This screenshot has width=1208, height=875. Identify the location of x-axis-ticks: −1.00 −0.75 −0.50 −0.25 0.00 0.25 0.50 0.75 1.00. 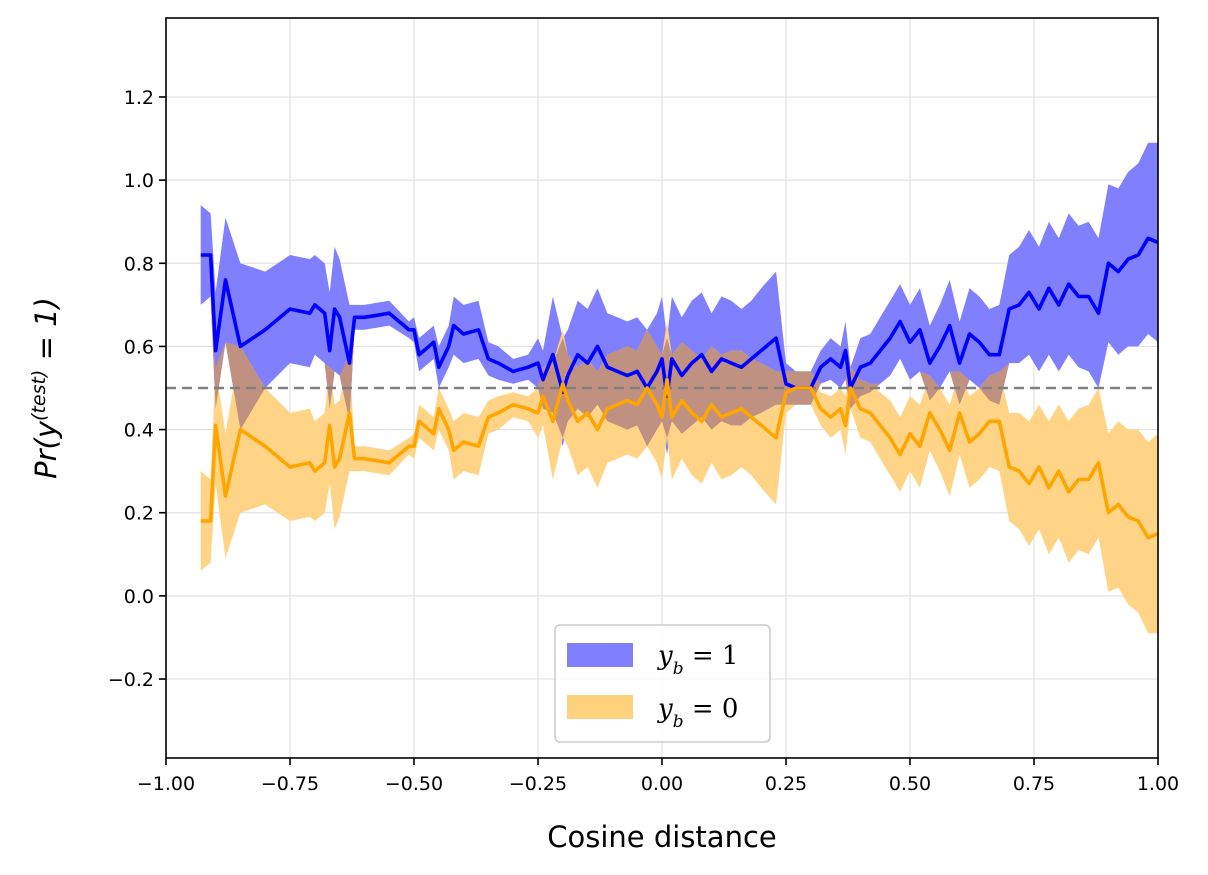
(658, 776).